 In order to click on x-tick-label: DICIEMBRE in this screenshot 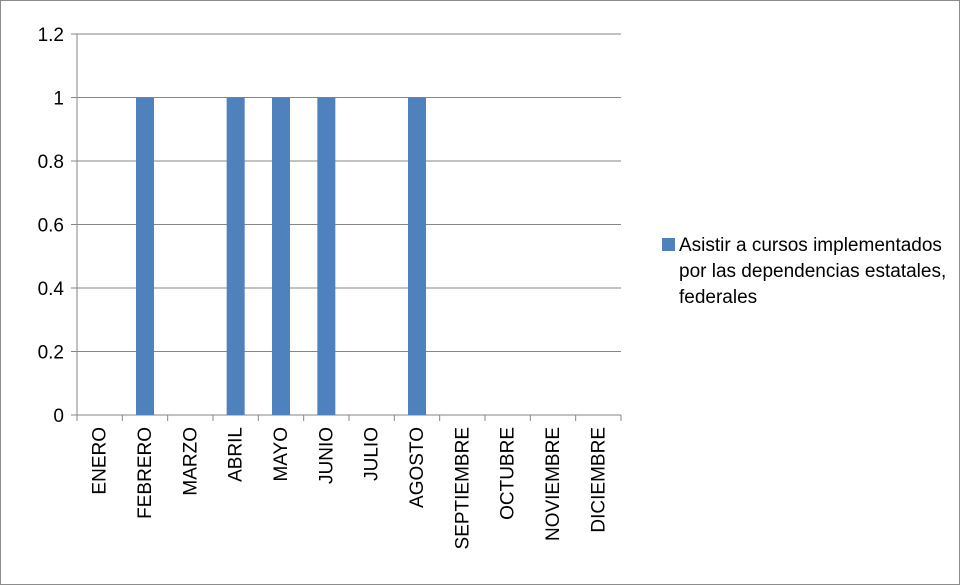, I will do `click(598, 480)`.